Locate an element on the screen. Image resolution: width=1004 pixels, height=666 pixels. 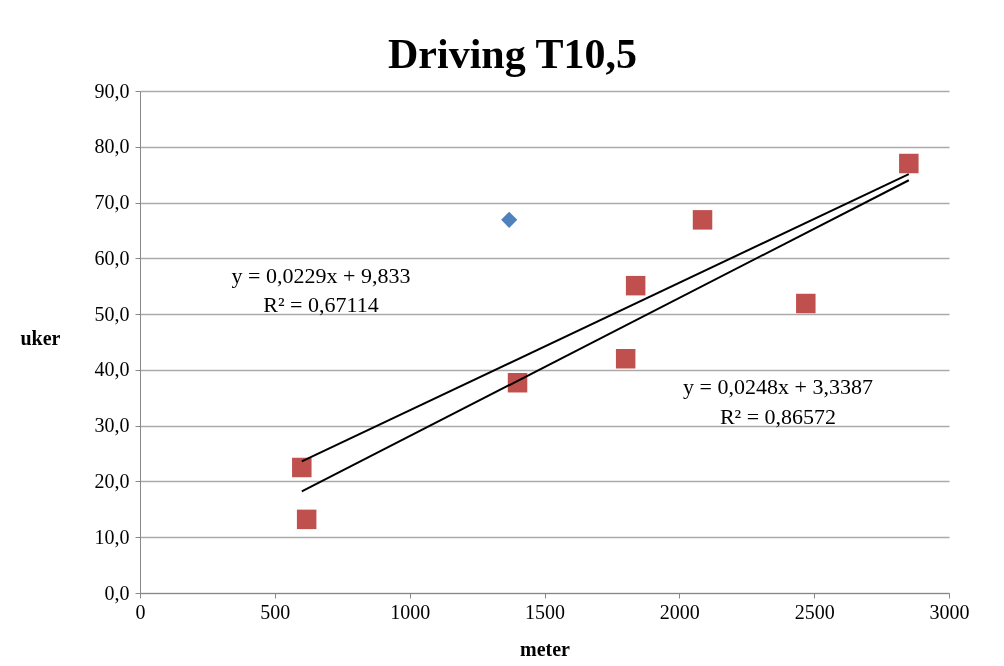
x-tick-label: 500 is located at coordinates (275, 611).